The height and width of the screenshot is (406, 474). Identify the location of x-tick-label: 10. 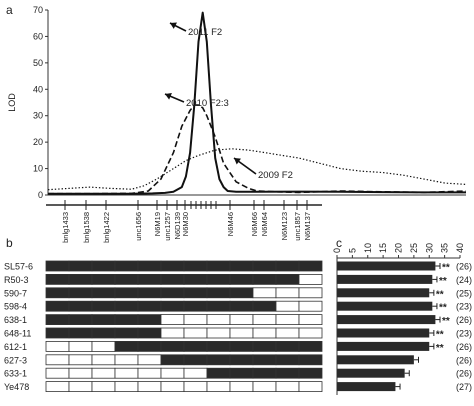
(368, 248).